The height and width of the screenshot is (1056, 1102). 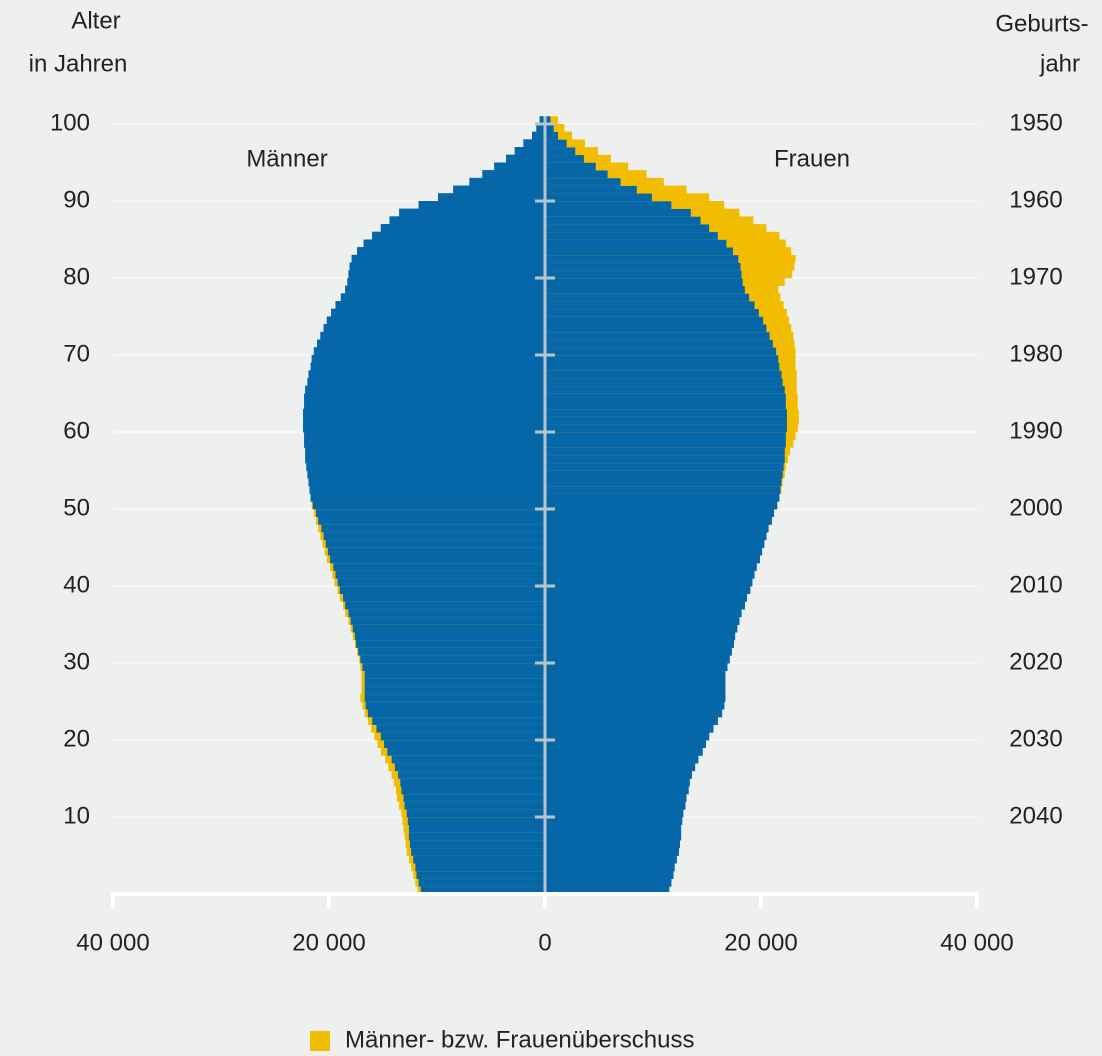 What do you see at coordinates (76, 353) in the screenshot?
I see `y-tick-label: 70` at bounding box center [76, 353].